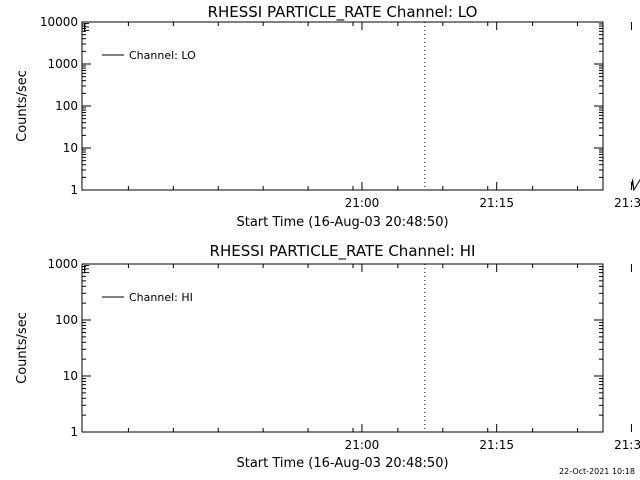 This screenshot has height=480, width=640. Describe the element at coordinates (343, 12) in the screenshot. I see `chart-title: RHESSI PARTICLE_RATE Channel: LO` at that location.